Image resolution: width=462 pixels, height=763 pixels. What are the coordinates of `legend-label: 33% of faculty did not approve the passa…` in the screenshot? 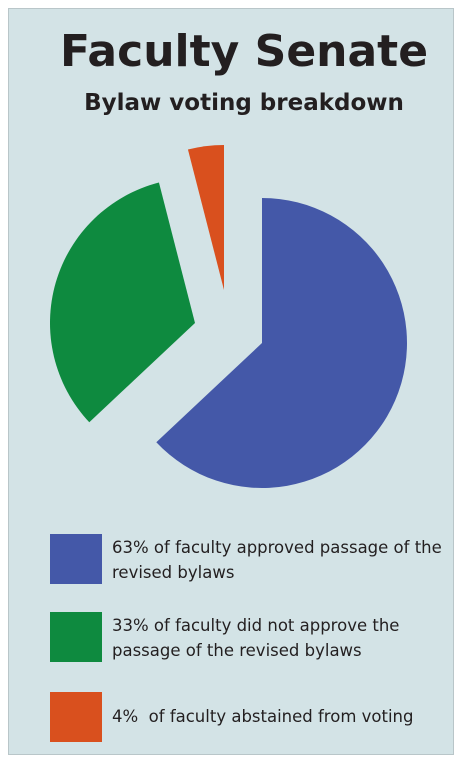 It's located at (258, 638).